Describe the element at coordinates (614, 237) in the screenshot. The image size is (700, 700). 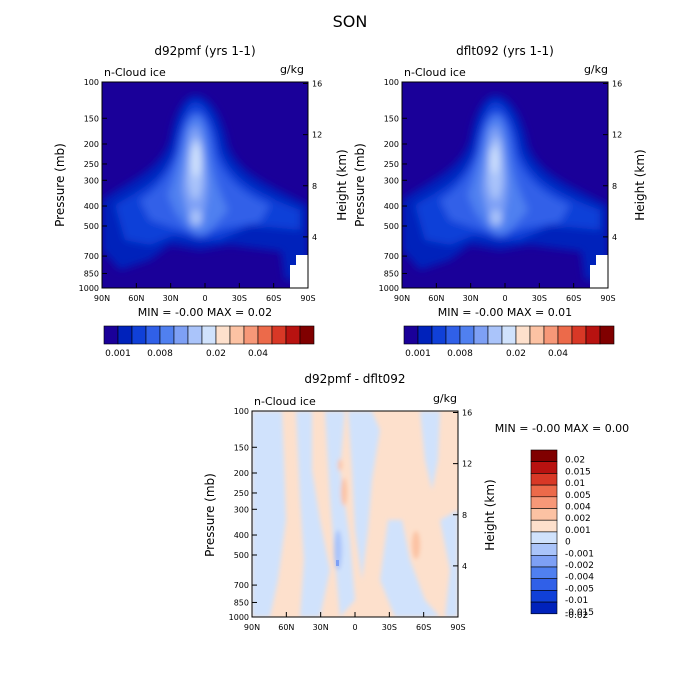
I see `panel-2-y2-tick-label: 4` at that location.